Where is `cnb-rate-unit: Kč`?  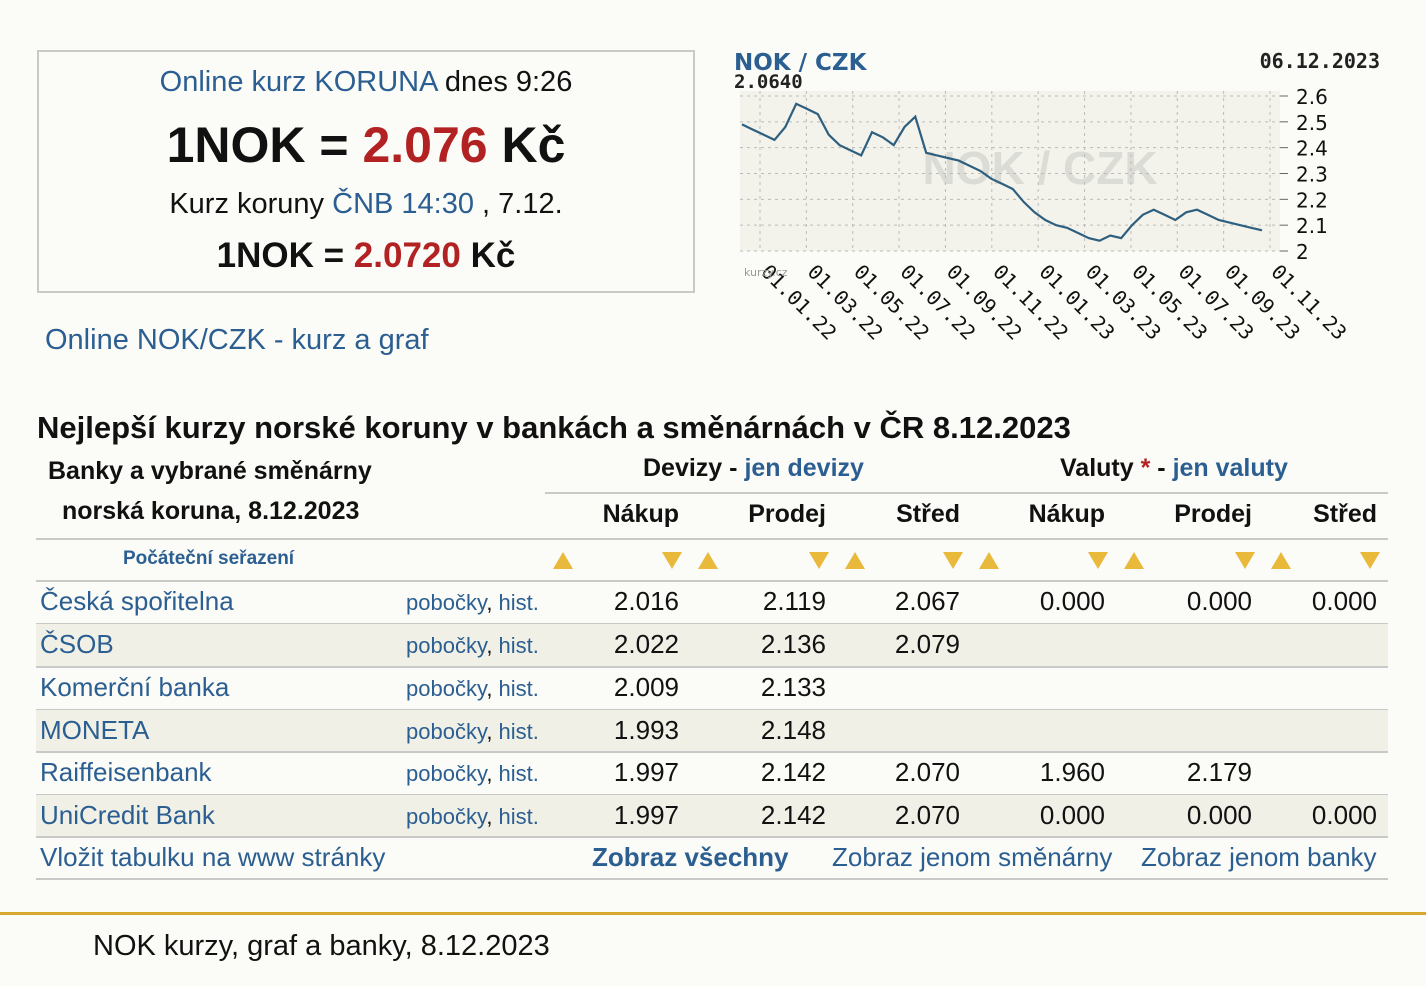
cnb-rate-unit: Kč is located at coordinates (488, 255).